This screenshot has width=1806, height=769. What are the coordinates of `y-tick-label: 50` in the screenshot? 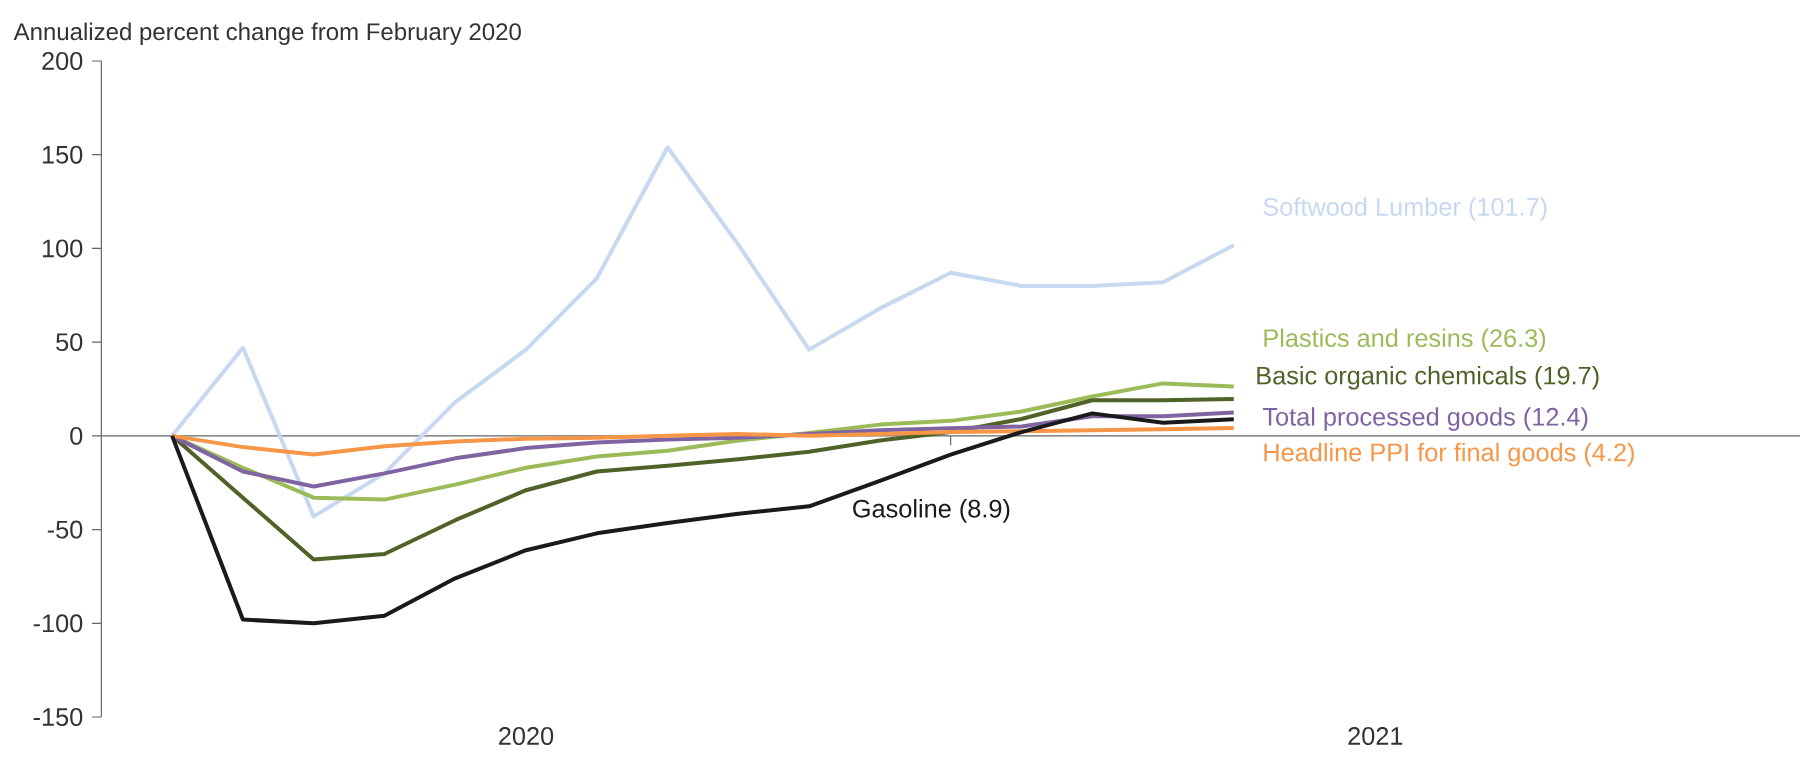 It's located at (69, 342).